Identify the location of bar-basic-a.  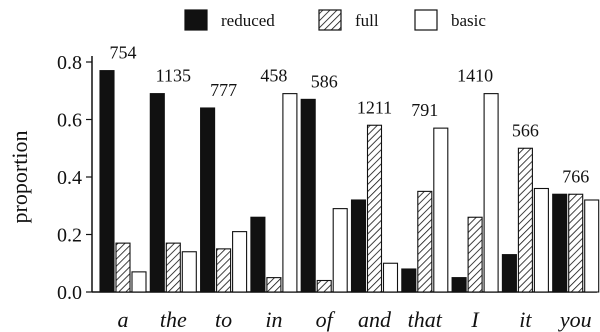
(139, 282).